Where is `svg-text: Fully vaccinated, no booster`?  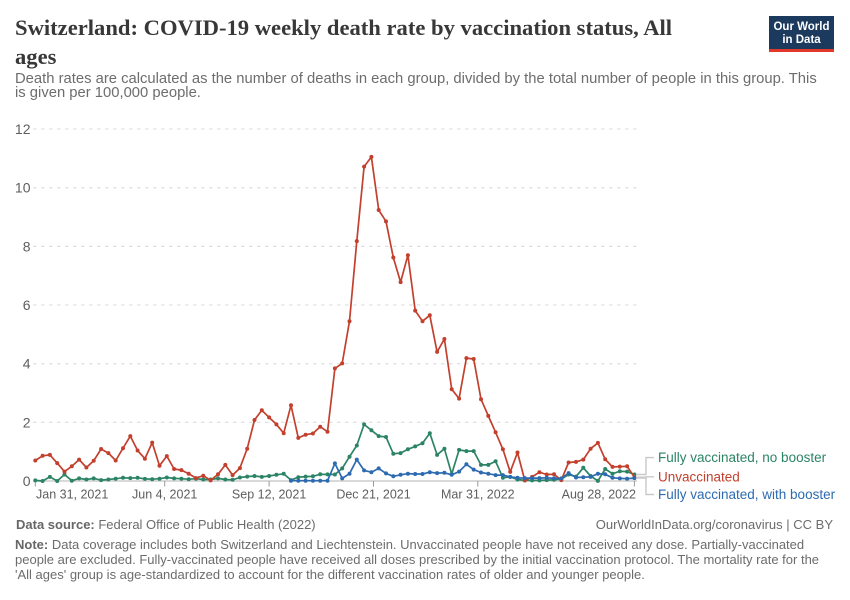 svg-text: Fully vaccinated, no booster is located at coordinates (742, 457).